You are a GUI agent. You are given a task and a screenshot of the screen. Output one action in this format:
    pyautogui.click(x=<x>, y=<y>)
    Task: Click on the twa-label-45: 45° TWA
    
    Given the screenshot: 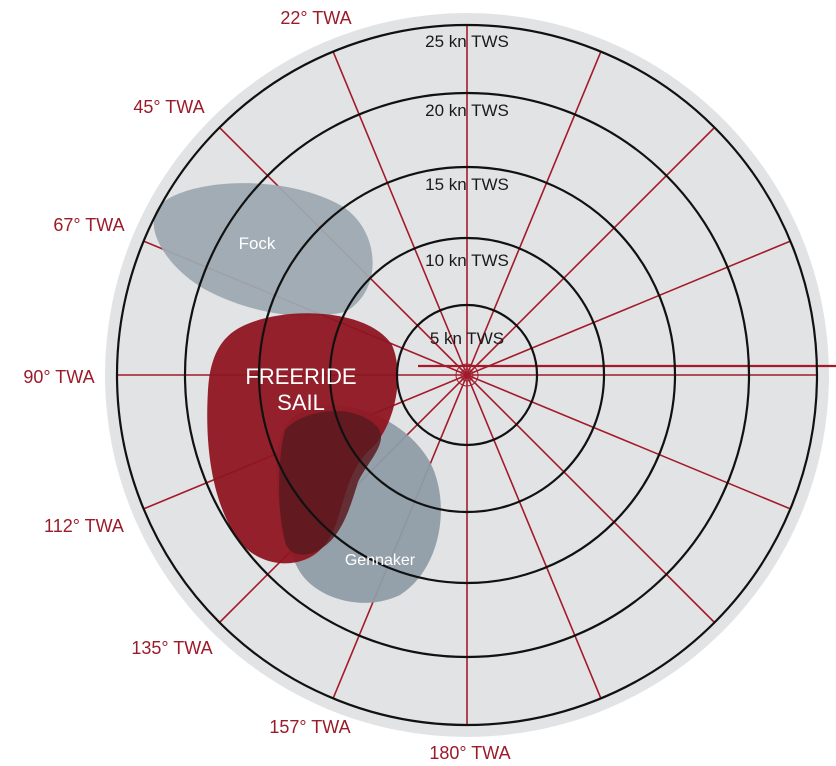 What is the action you would take?
    pyautogui.click(x=168, y=107)
    